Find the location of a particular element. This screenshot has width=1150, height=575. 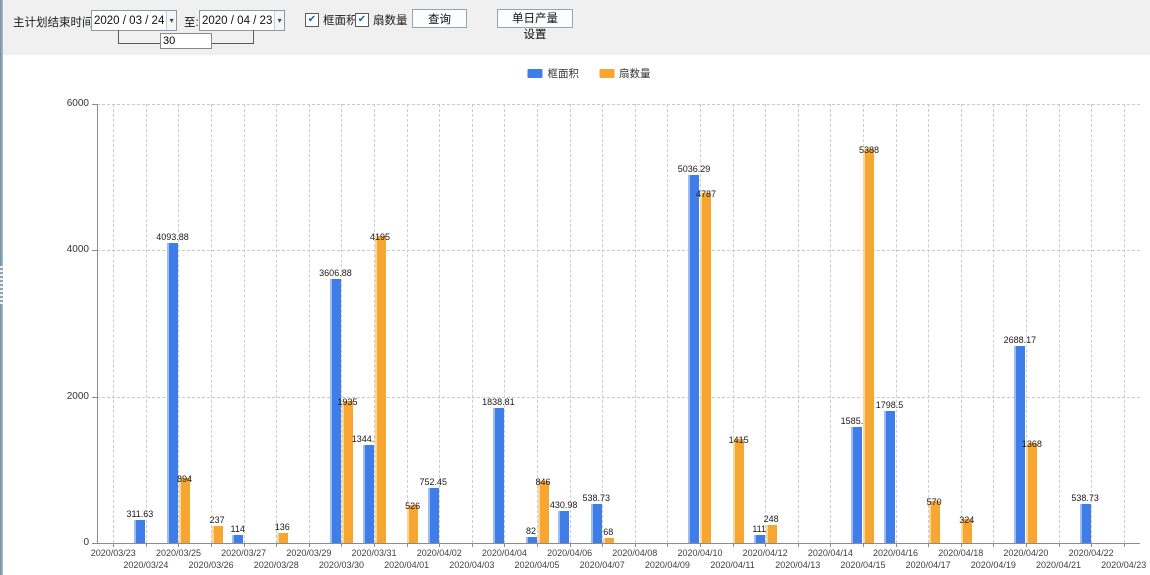

x-tick-label: 2020/04/04 is located at coordinates (504, 553).